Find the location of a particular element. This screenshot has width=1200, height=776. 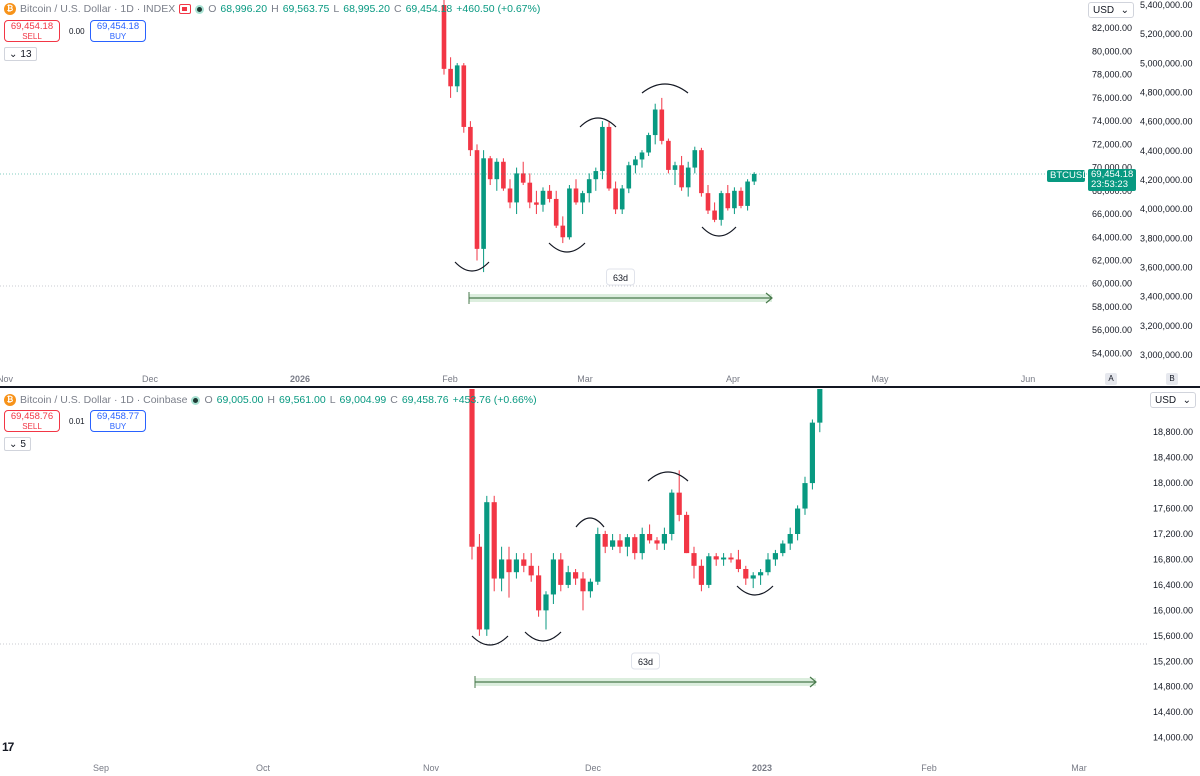

chevron-down-icon: ⌄ is located at coordinates (1124, 10).